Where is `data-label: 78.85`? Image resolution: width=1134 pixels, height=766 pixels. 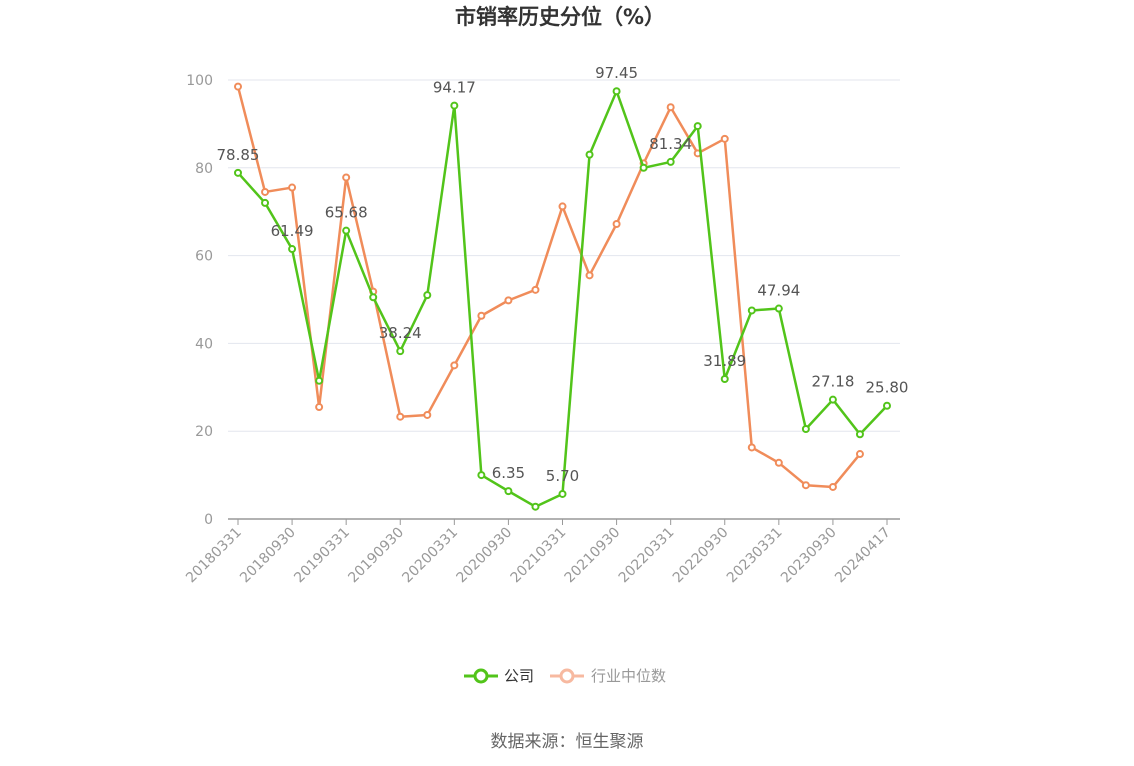 data-label: 78.85 is located at coordinates (238, 155).